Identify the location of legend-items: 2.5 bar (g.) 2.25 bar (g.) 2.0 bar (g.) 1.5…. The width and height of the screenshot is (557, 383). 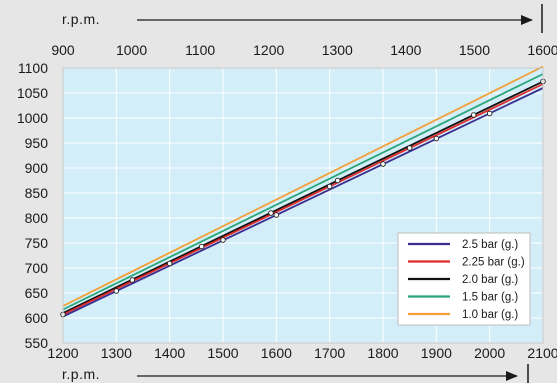
(466, 280).